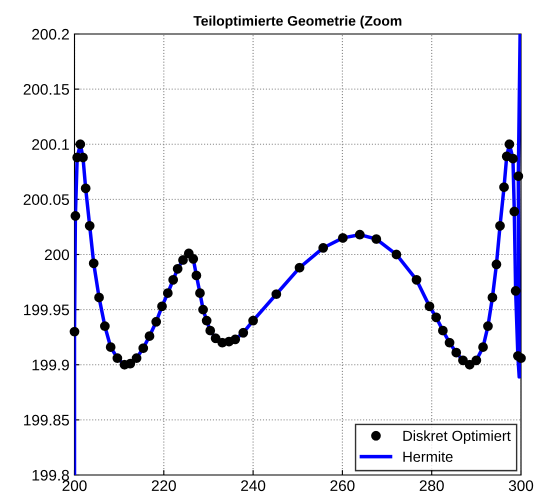 The image size is (538, 499). What do you see at coordinates (164, 486) in the screenshot?
I see `x-tick-label: 220` at bounding box center [164, 486].